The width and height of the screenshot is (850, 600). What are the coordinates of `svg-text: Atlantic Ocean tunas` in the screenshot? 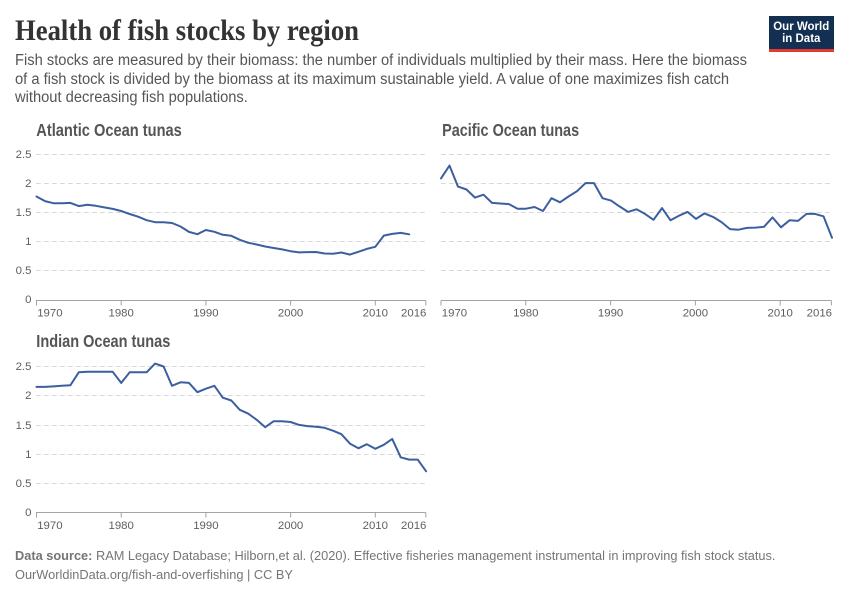 It's located at (109, 130).